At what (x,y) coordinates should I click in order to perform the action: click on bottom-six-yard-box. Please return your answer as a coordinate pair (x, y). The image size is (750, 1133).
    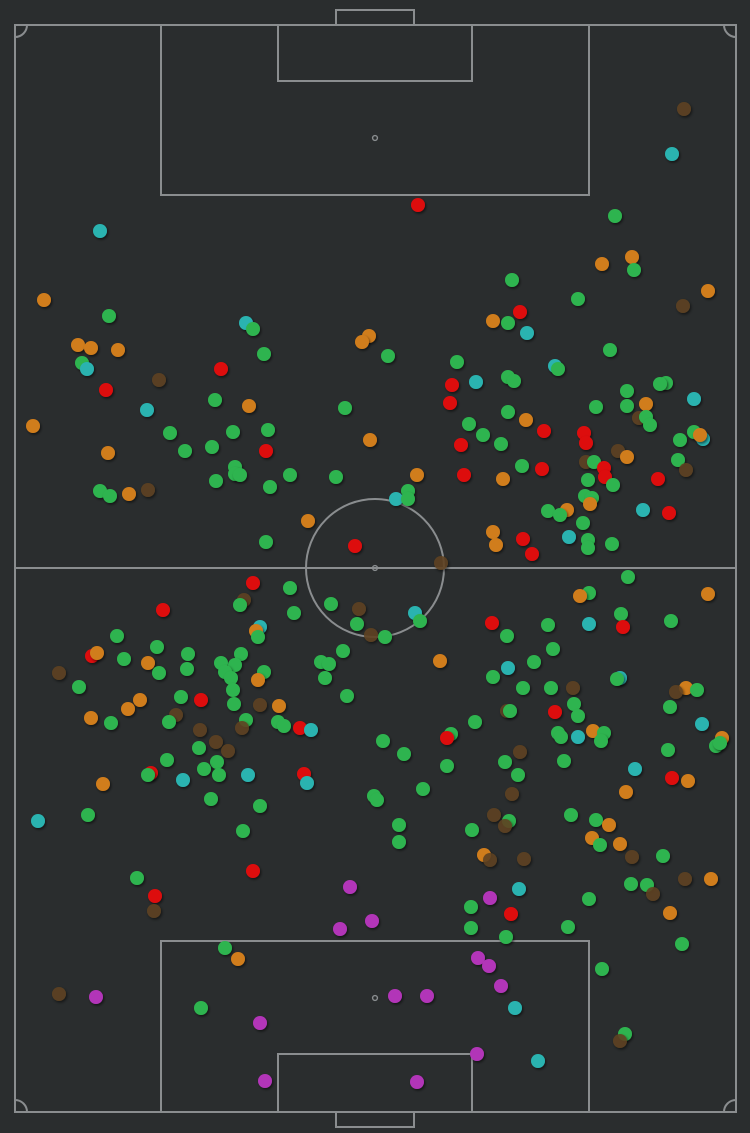
    Looking at the image, I should click on (375, 1083).